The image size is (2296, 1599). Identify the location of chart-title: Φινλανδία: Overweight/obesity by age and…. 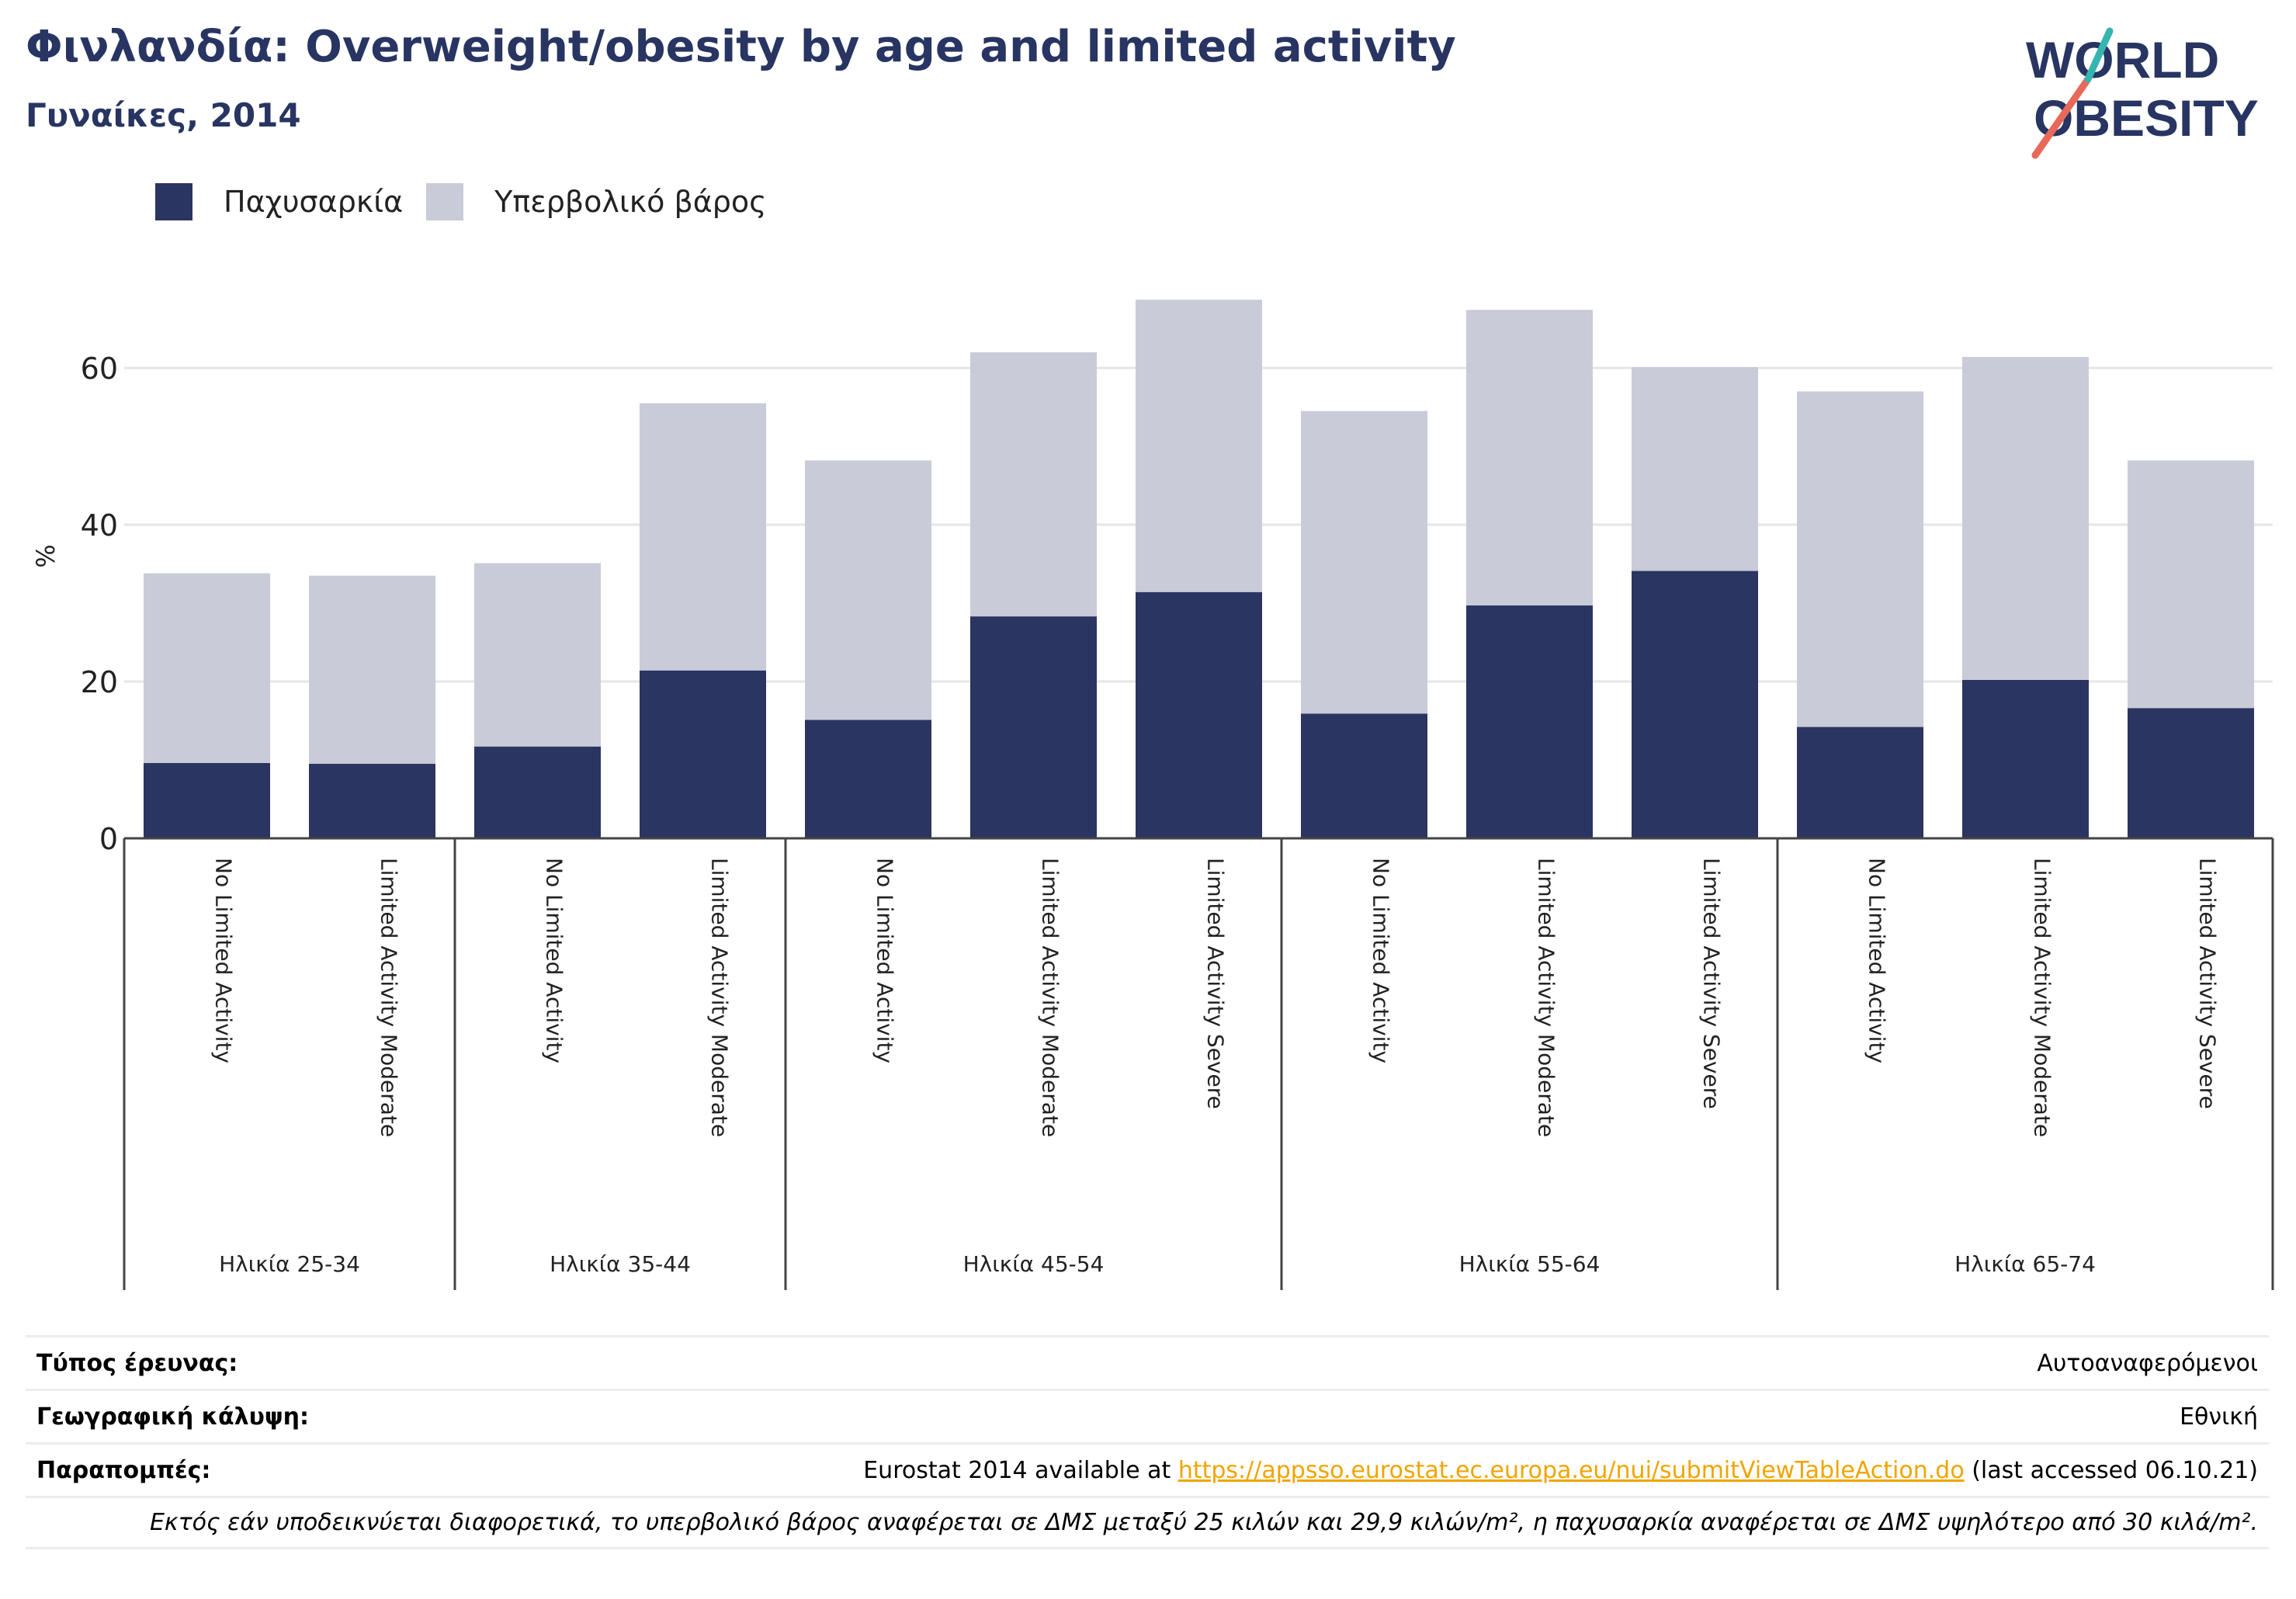
(741, 47).